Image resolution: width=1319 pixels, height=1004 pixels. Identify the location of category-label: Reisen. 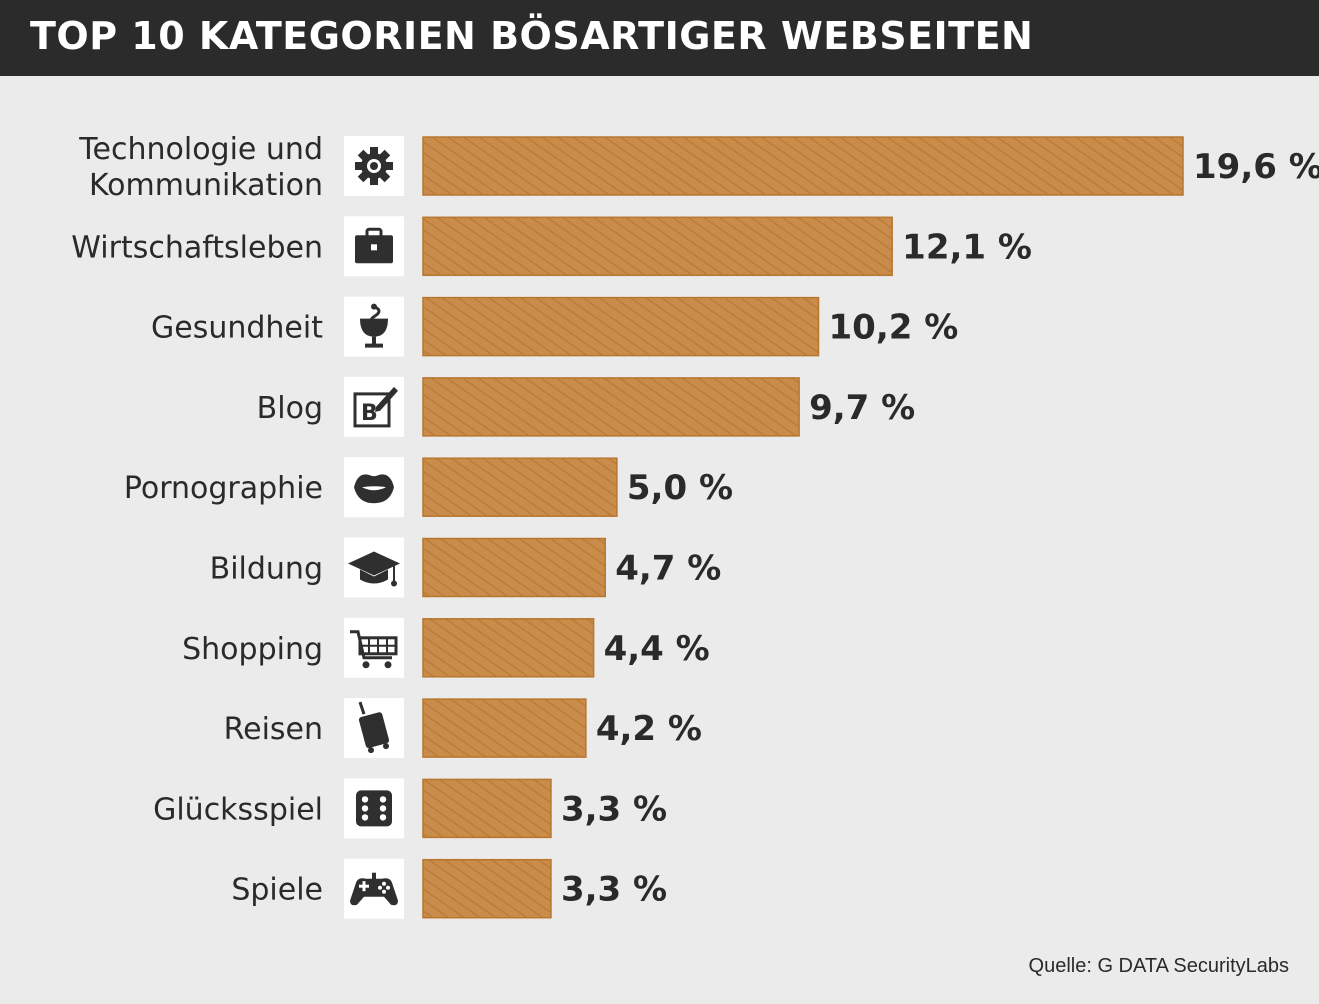
(273, 729).